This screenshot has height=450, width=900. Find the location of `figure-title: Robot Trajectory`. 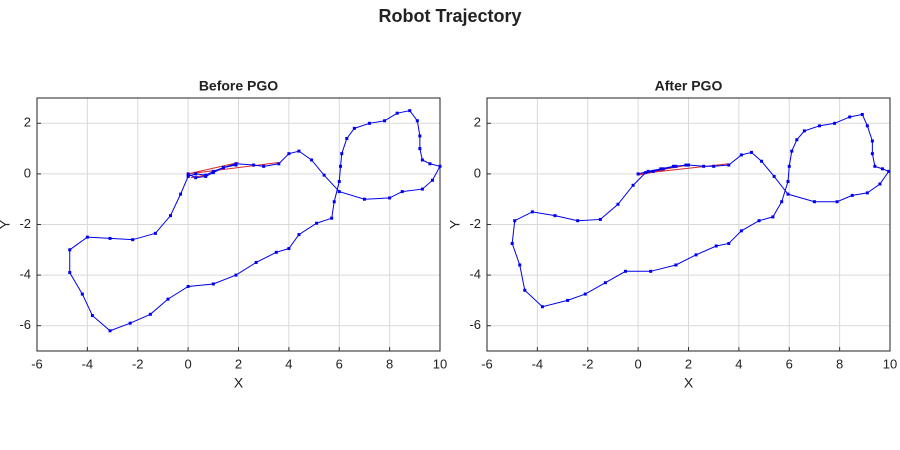

figure-title: Robot Trajectory is located at coordinates (449, 16).